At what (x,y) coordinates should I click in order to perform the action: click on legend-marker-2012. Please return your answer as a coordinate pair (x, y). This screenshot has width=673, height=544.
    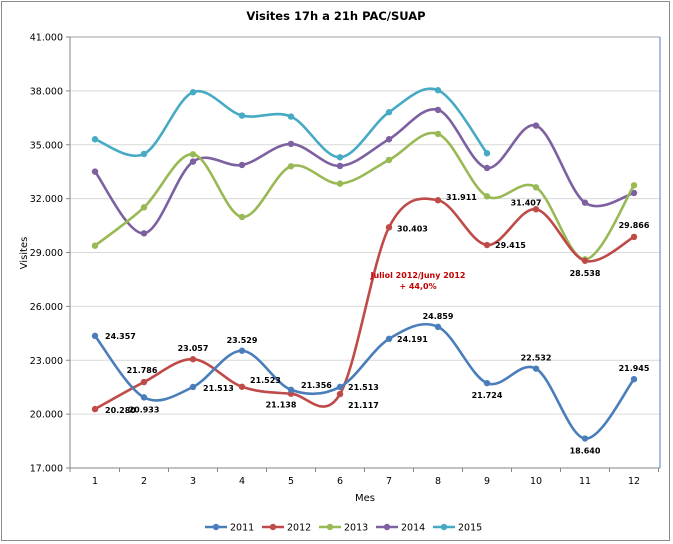
    Looking at the image, I should click on (273, 527).